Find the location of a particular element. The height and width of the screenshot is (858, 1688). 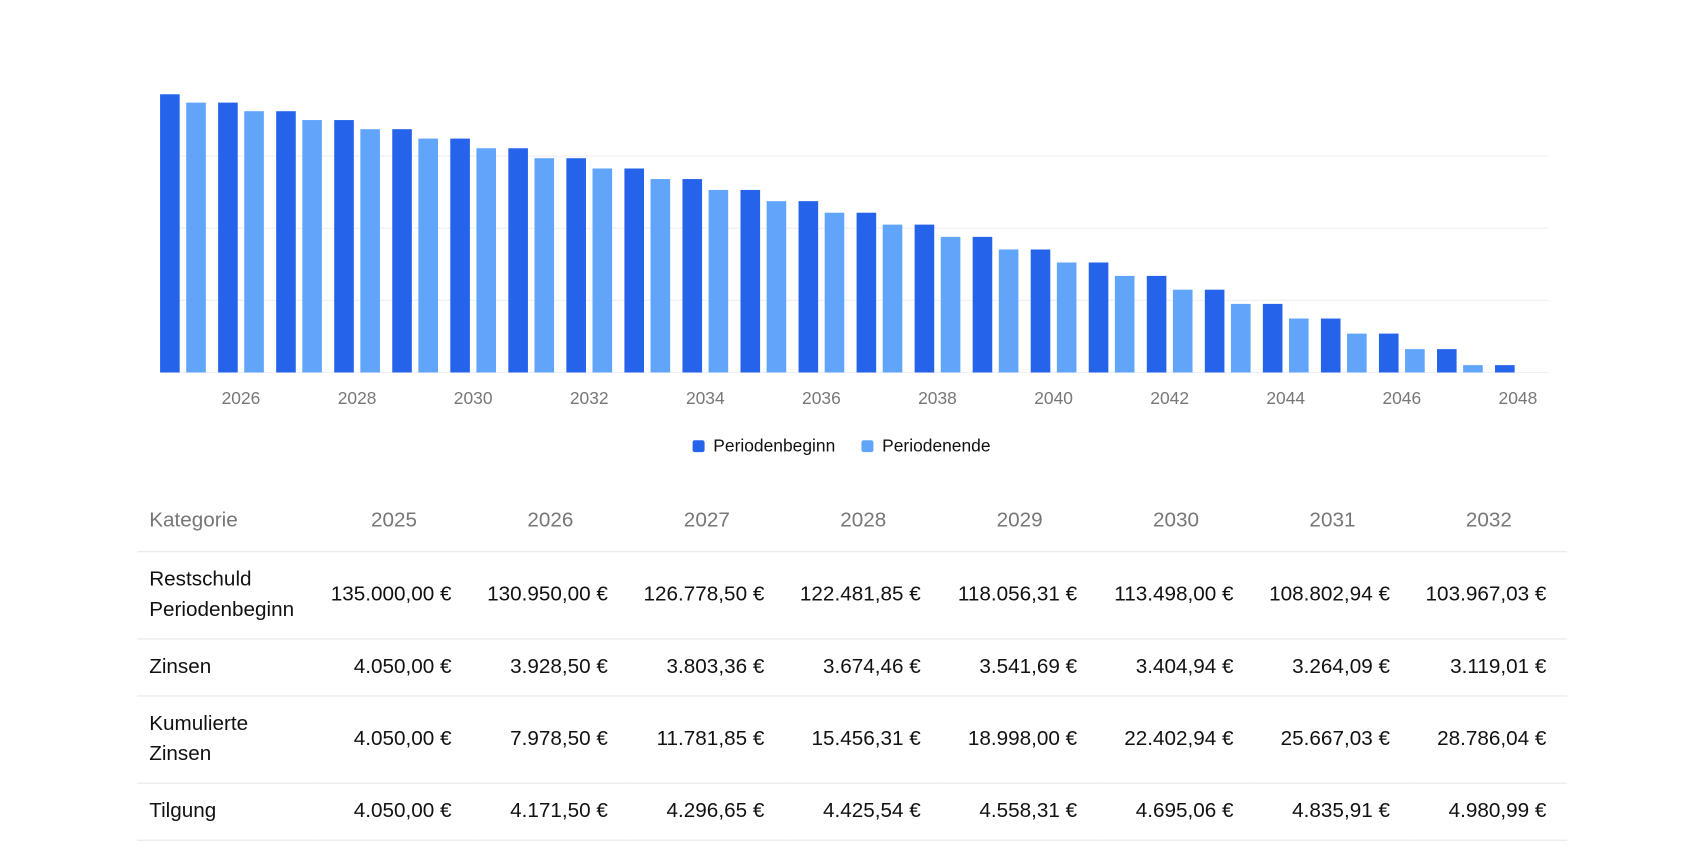

cell: 4.425,54 € is located at coordinates (863, 812).